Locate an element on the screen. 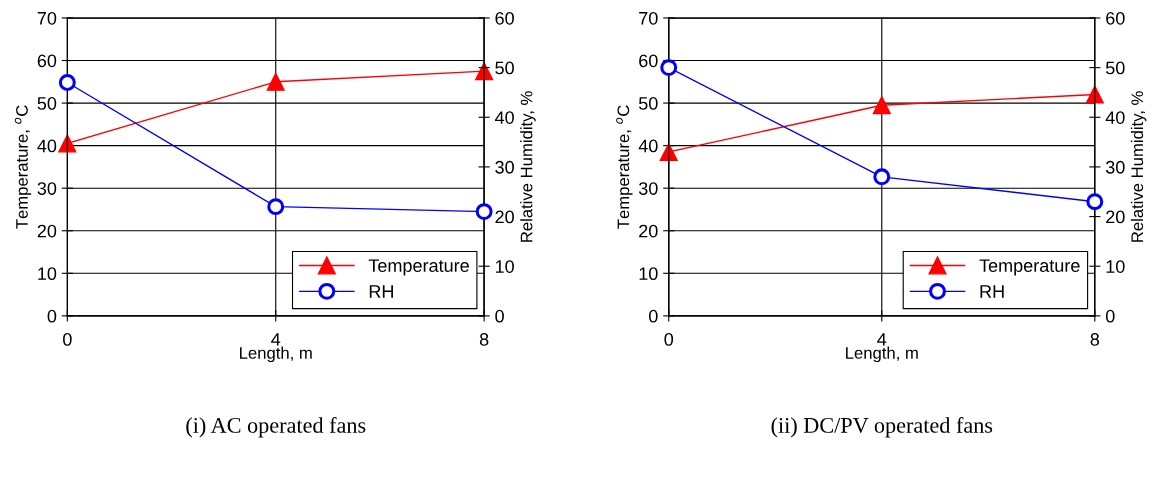  text: (ii) DC/PV operated fans is located at coordinates (882, 427).